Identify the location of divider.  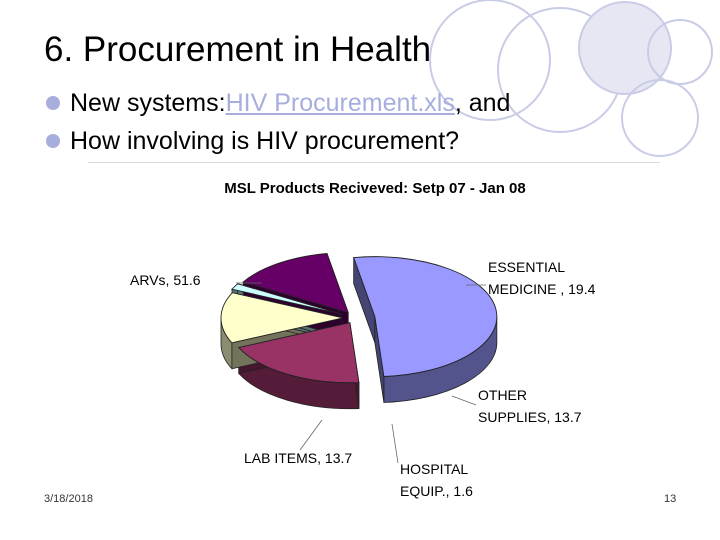
(374, 162).